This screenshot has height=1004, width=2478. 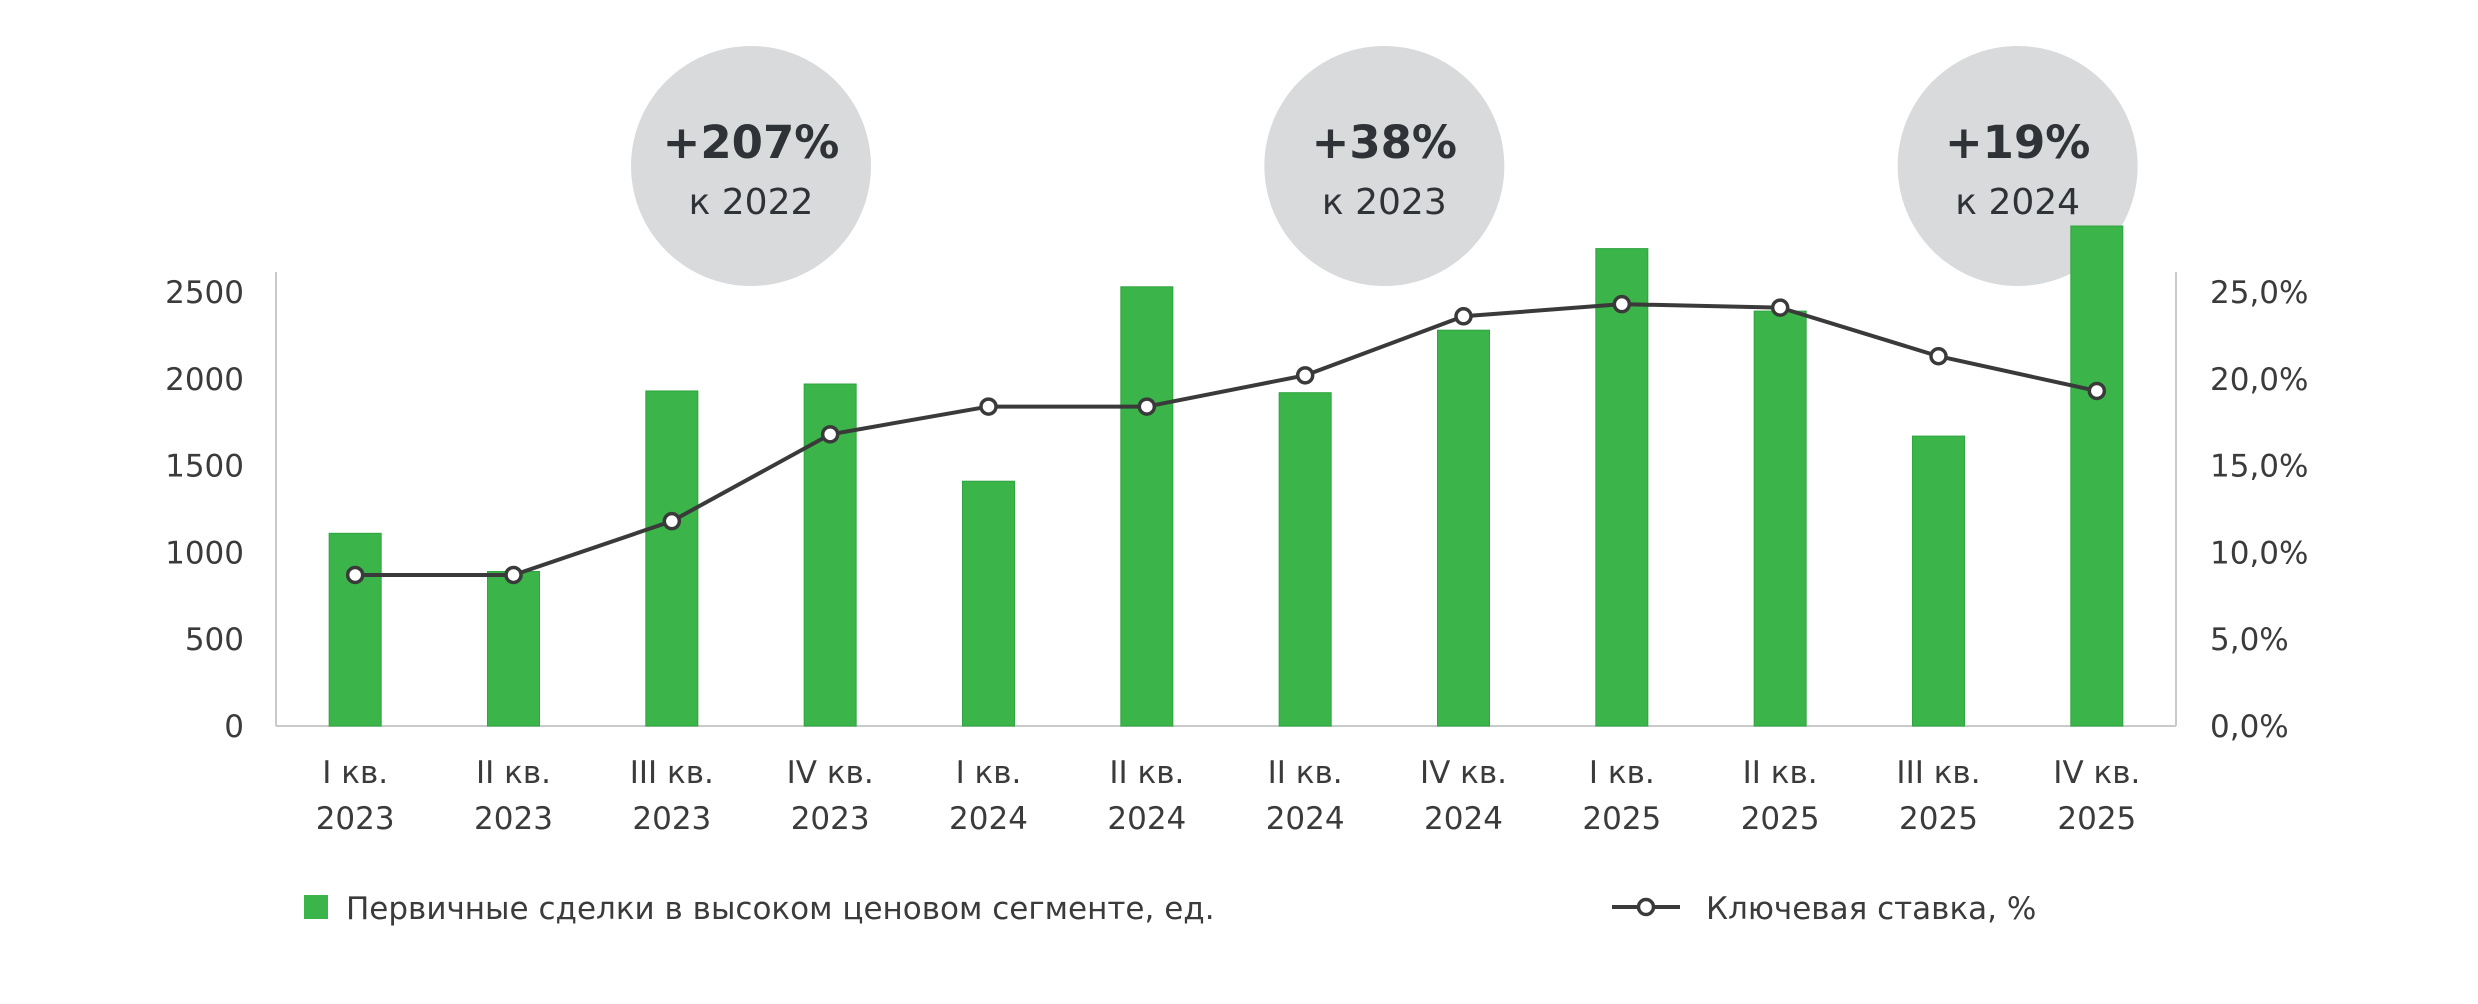 What do you see at coordinates (2249, 727) in the screenshot?
I see `y-right-tick-label: 0,0%` at bounding box center [2249, 727].